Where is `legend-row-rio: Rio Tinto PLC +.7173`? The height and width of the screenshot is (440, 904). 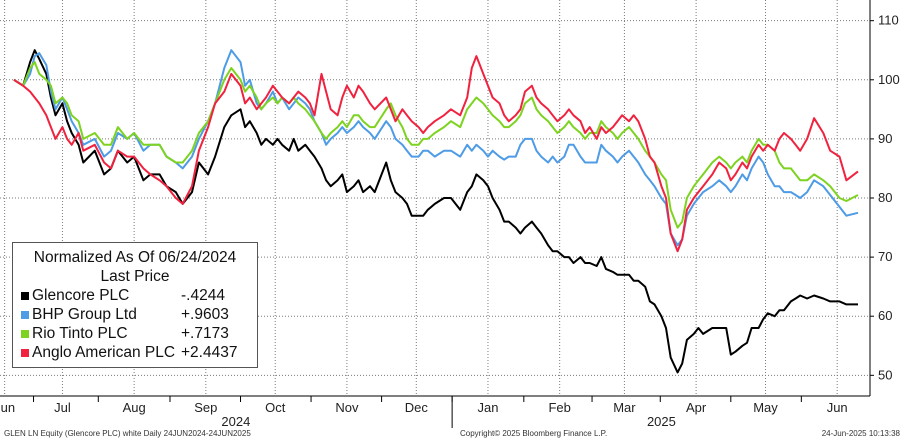
legend-row-rio: Rio Tinto PLC +.7173 is located at coordinates (135, 333).